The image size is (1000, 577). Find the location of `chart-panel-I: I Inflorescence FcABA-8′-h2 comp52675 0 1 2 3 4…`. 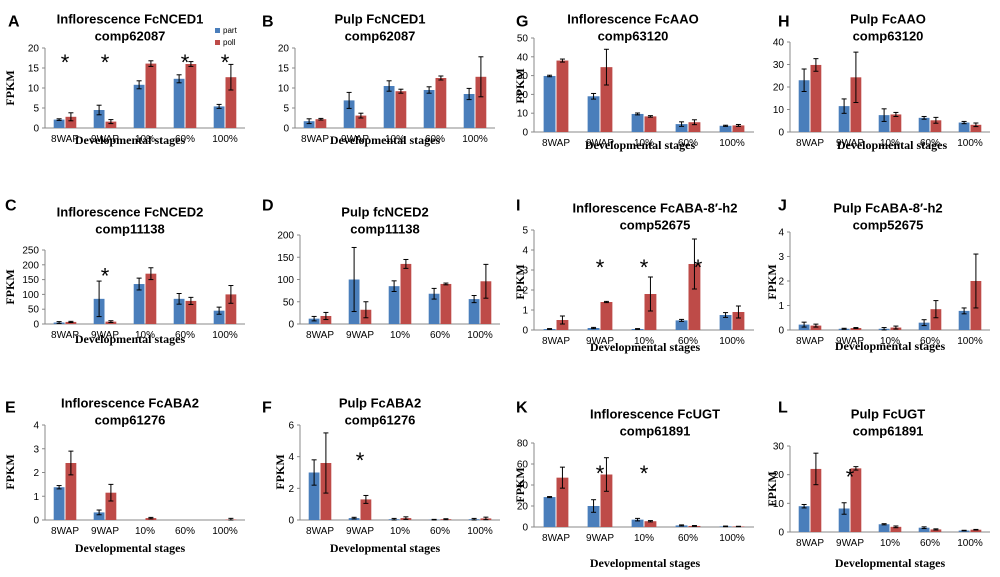

chart-panel-I: I Inflorescence FcABA-8′-h2 comp52675 0 1 2 3 4… is located at coordinates (633, 275).